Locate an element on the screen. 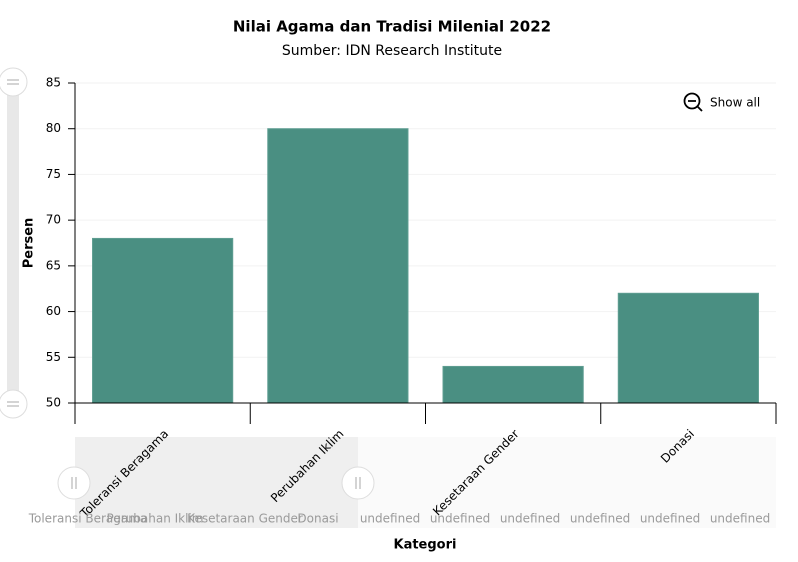 The image size is (798, 562). y-tick-label: 55 is located at coordinates (53, 357).